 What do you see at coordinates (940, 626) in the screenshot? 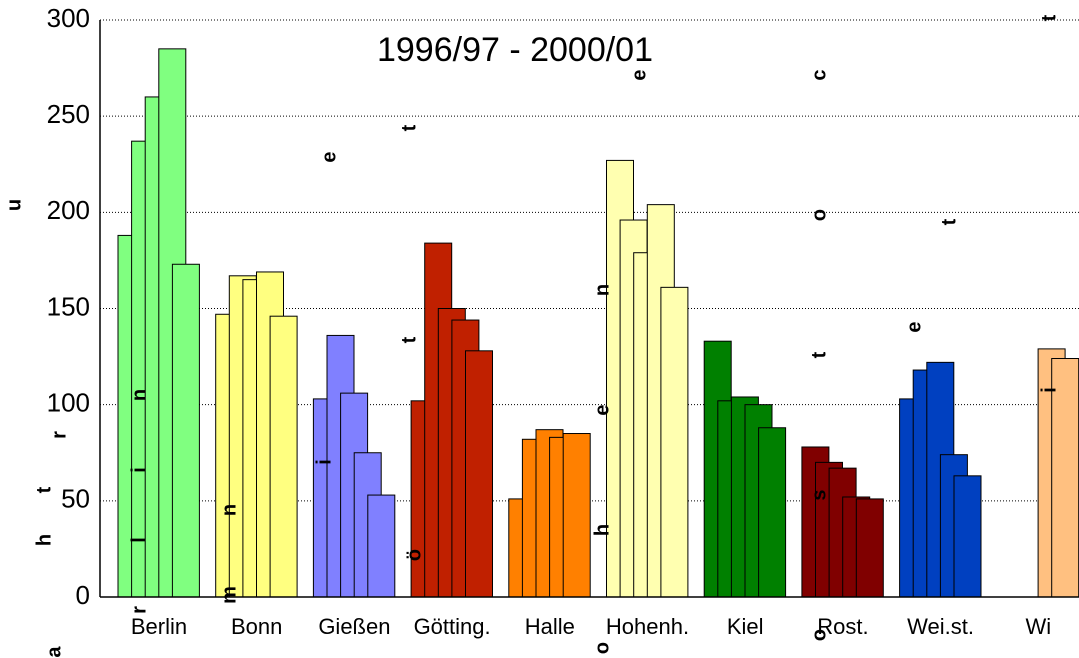
I see `x-tick-label: Wei.st.` at bounding box center [940, 626].